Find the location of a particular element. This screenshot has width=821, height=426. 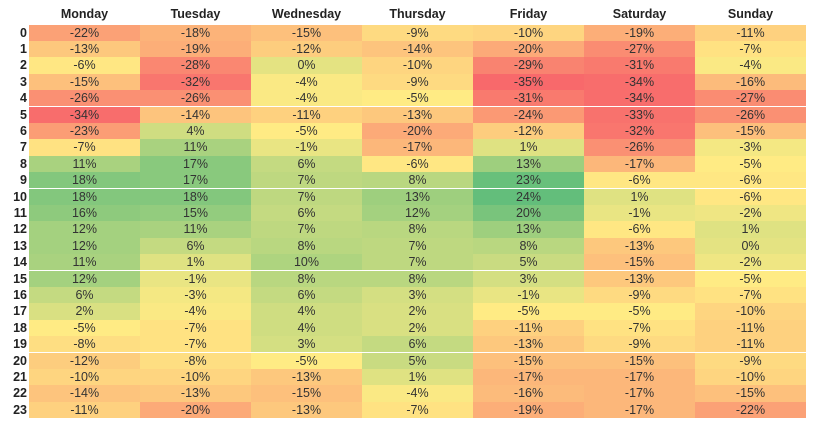

row-label: 4 is located at coordinates (23, 98).